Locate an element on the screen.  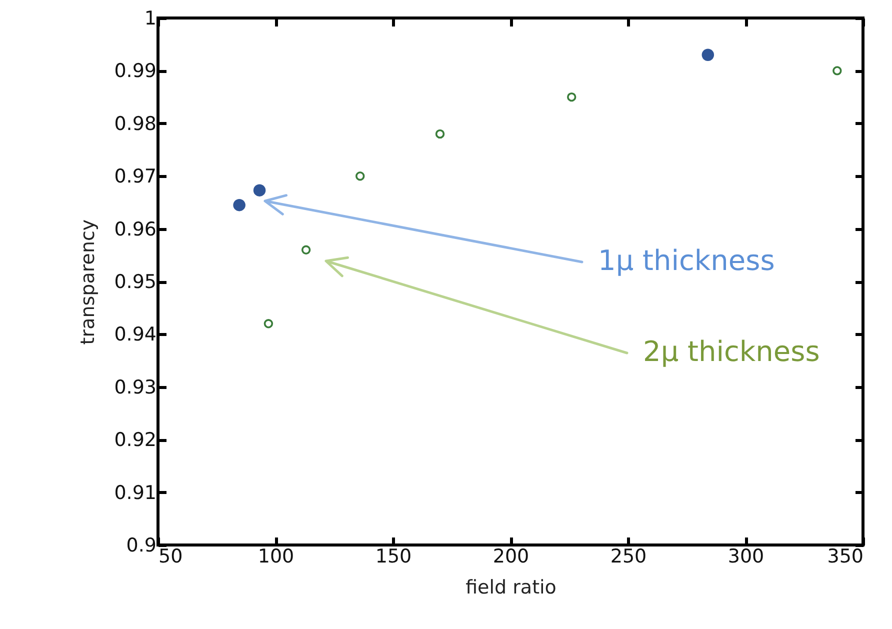
y-tick-label: 0.97 is located at coordinates (135, 177).